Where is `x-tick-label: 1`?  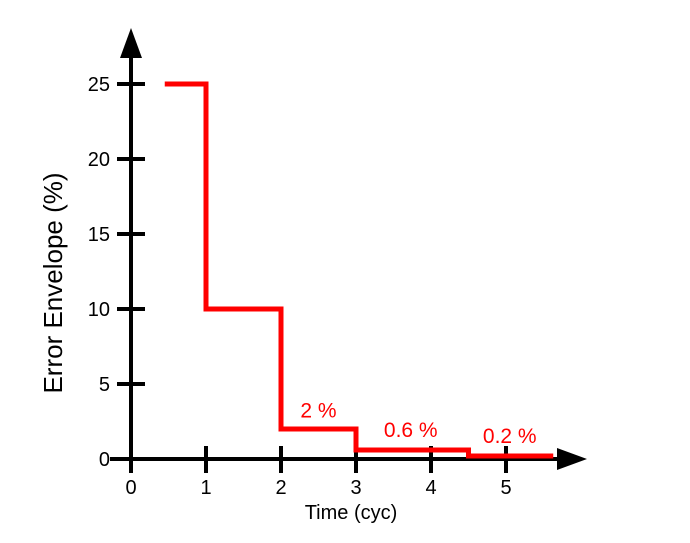
x-tick-label: 1 is located at coordinates (205, 488).